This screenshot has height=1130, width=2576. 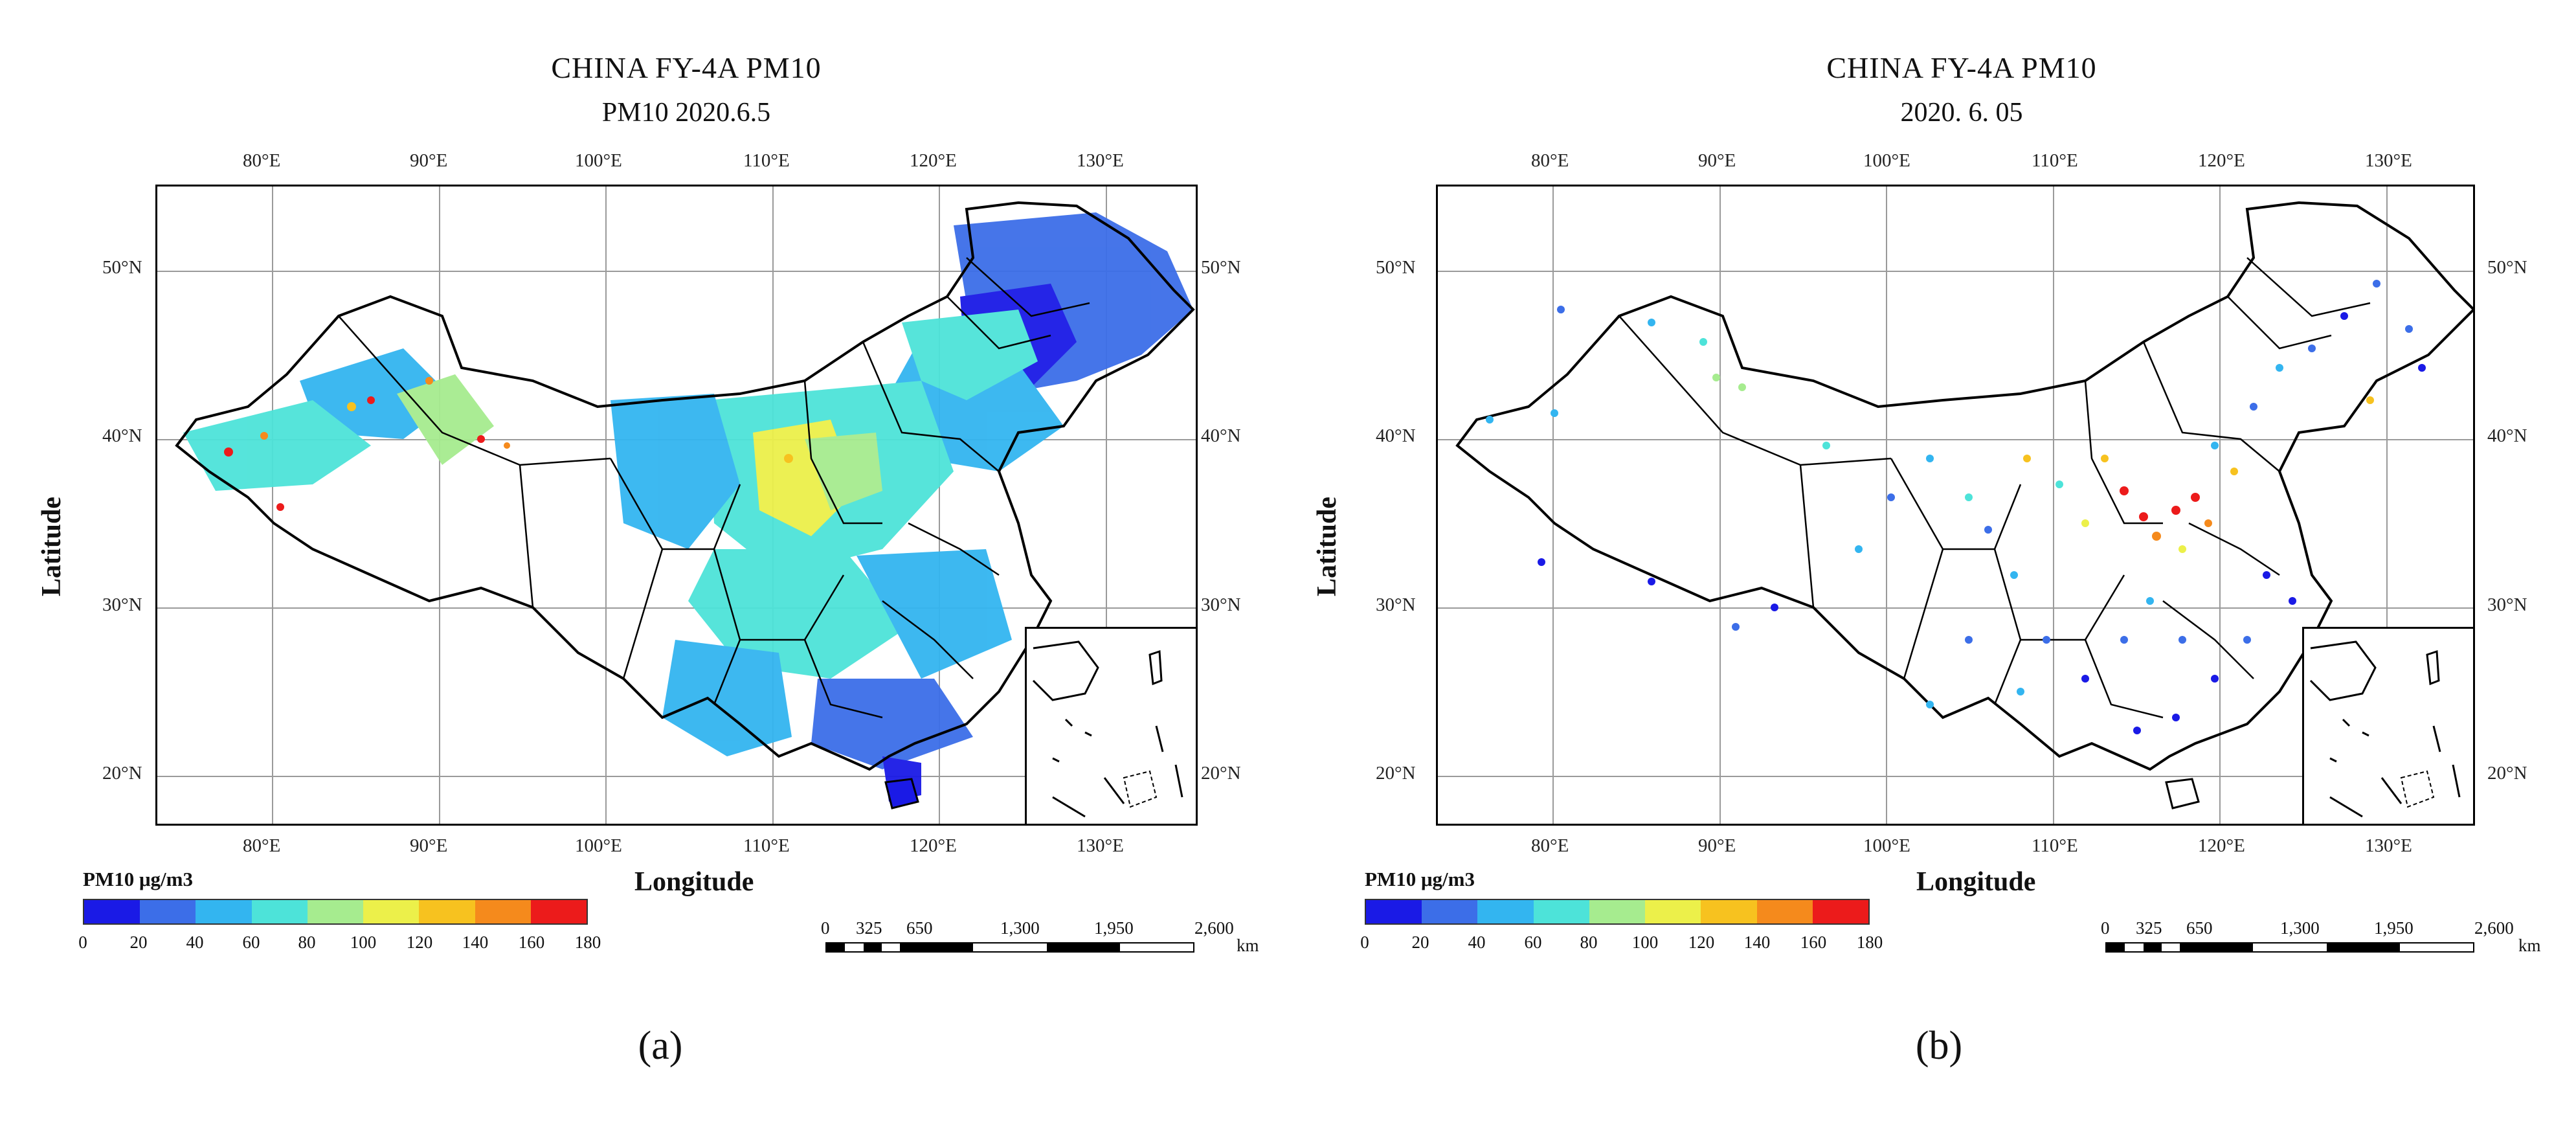 I want to click on monitoring-stations, so click(x=1956, y=507).